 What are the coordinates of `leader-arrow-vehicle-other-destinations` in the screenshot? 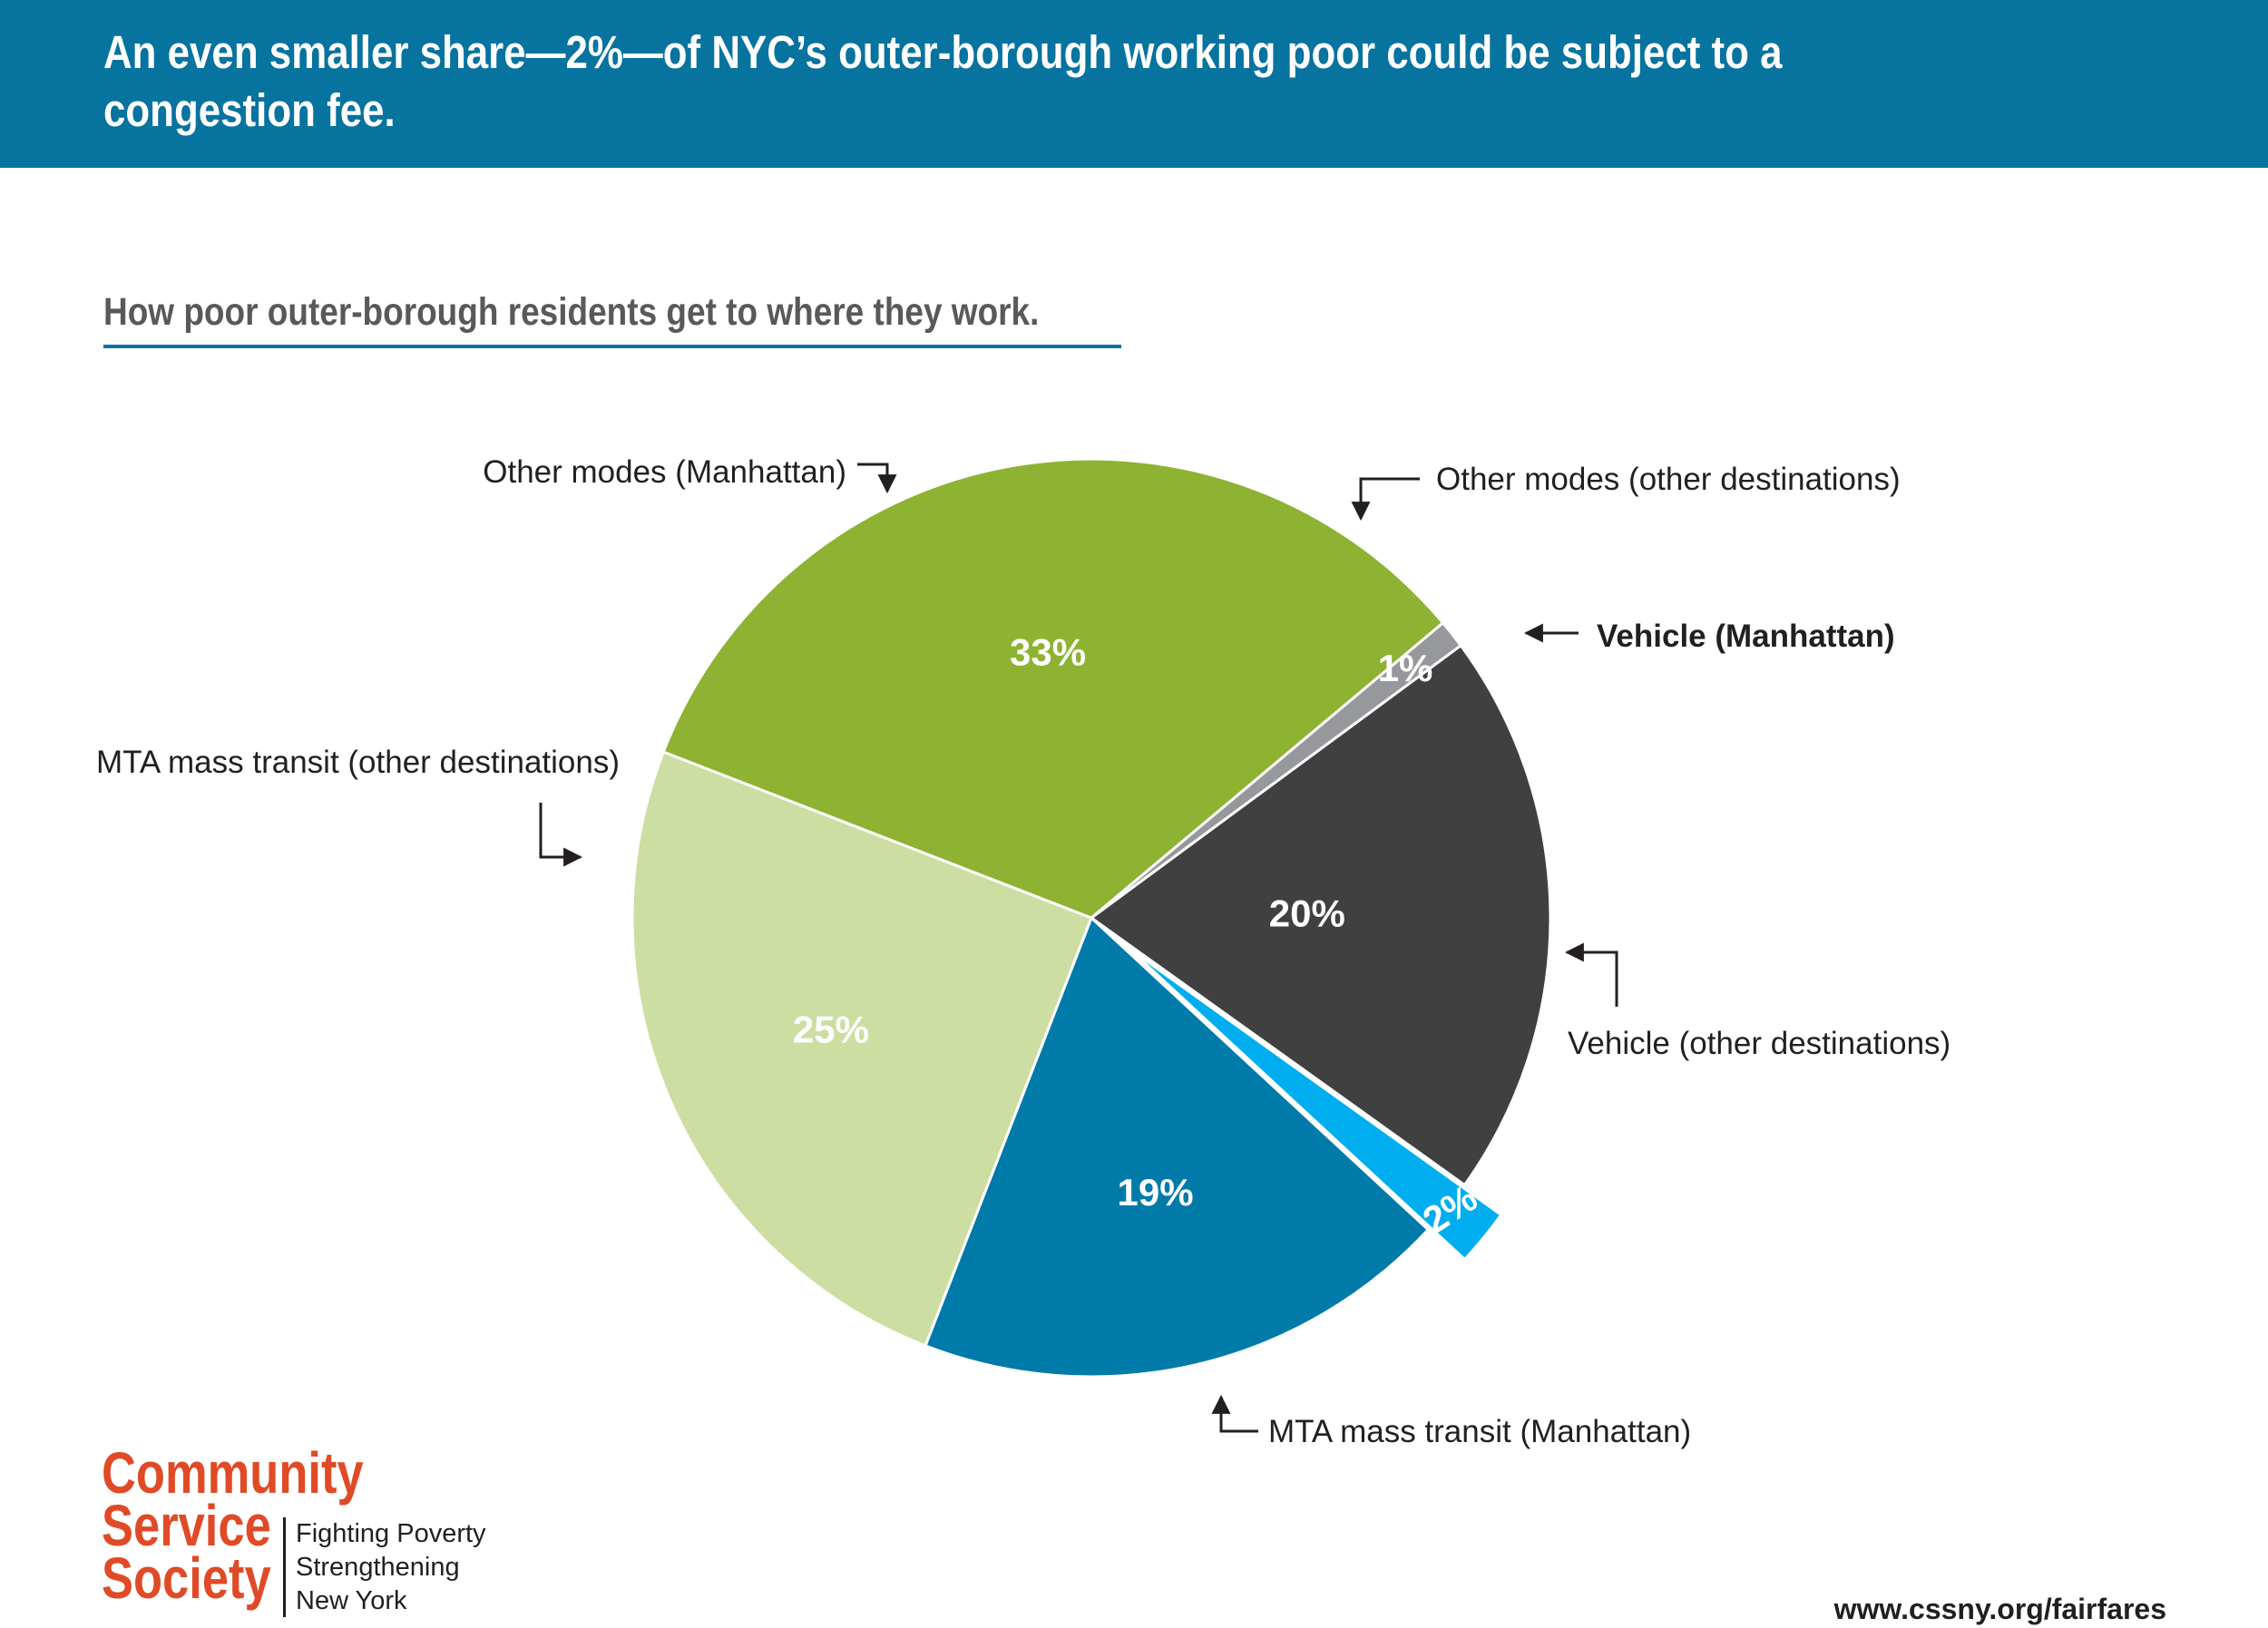 It's located at (1591, 974).